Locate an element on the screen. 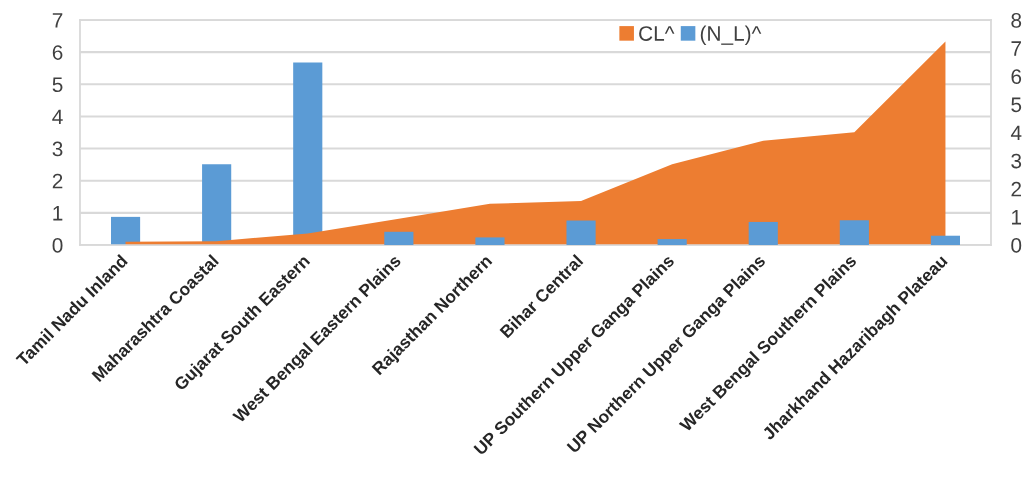  y2-tick-label: 2 is located at coordinates (1016, 189).